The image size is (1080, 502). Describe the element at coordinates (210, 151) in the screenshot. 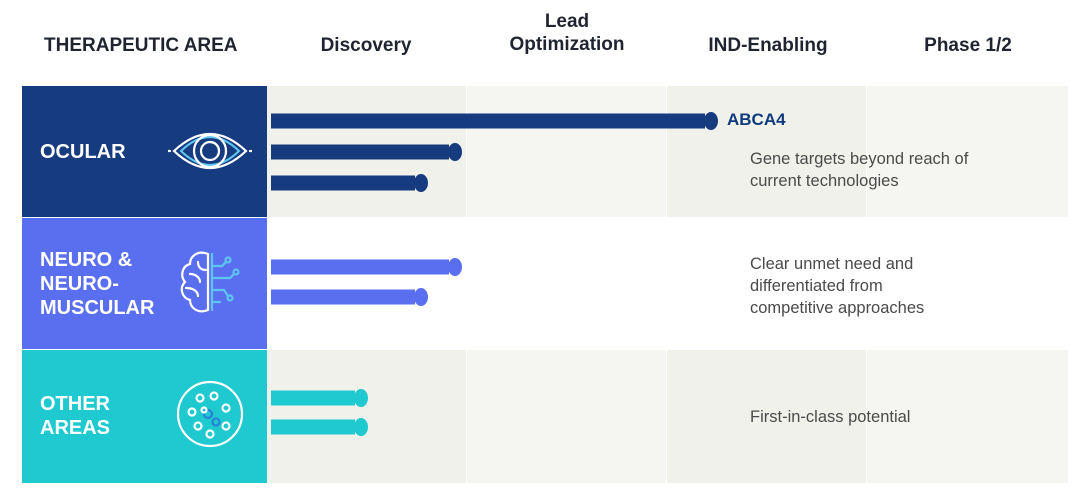

I see `eye-icon` at that location.